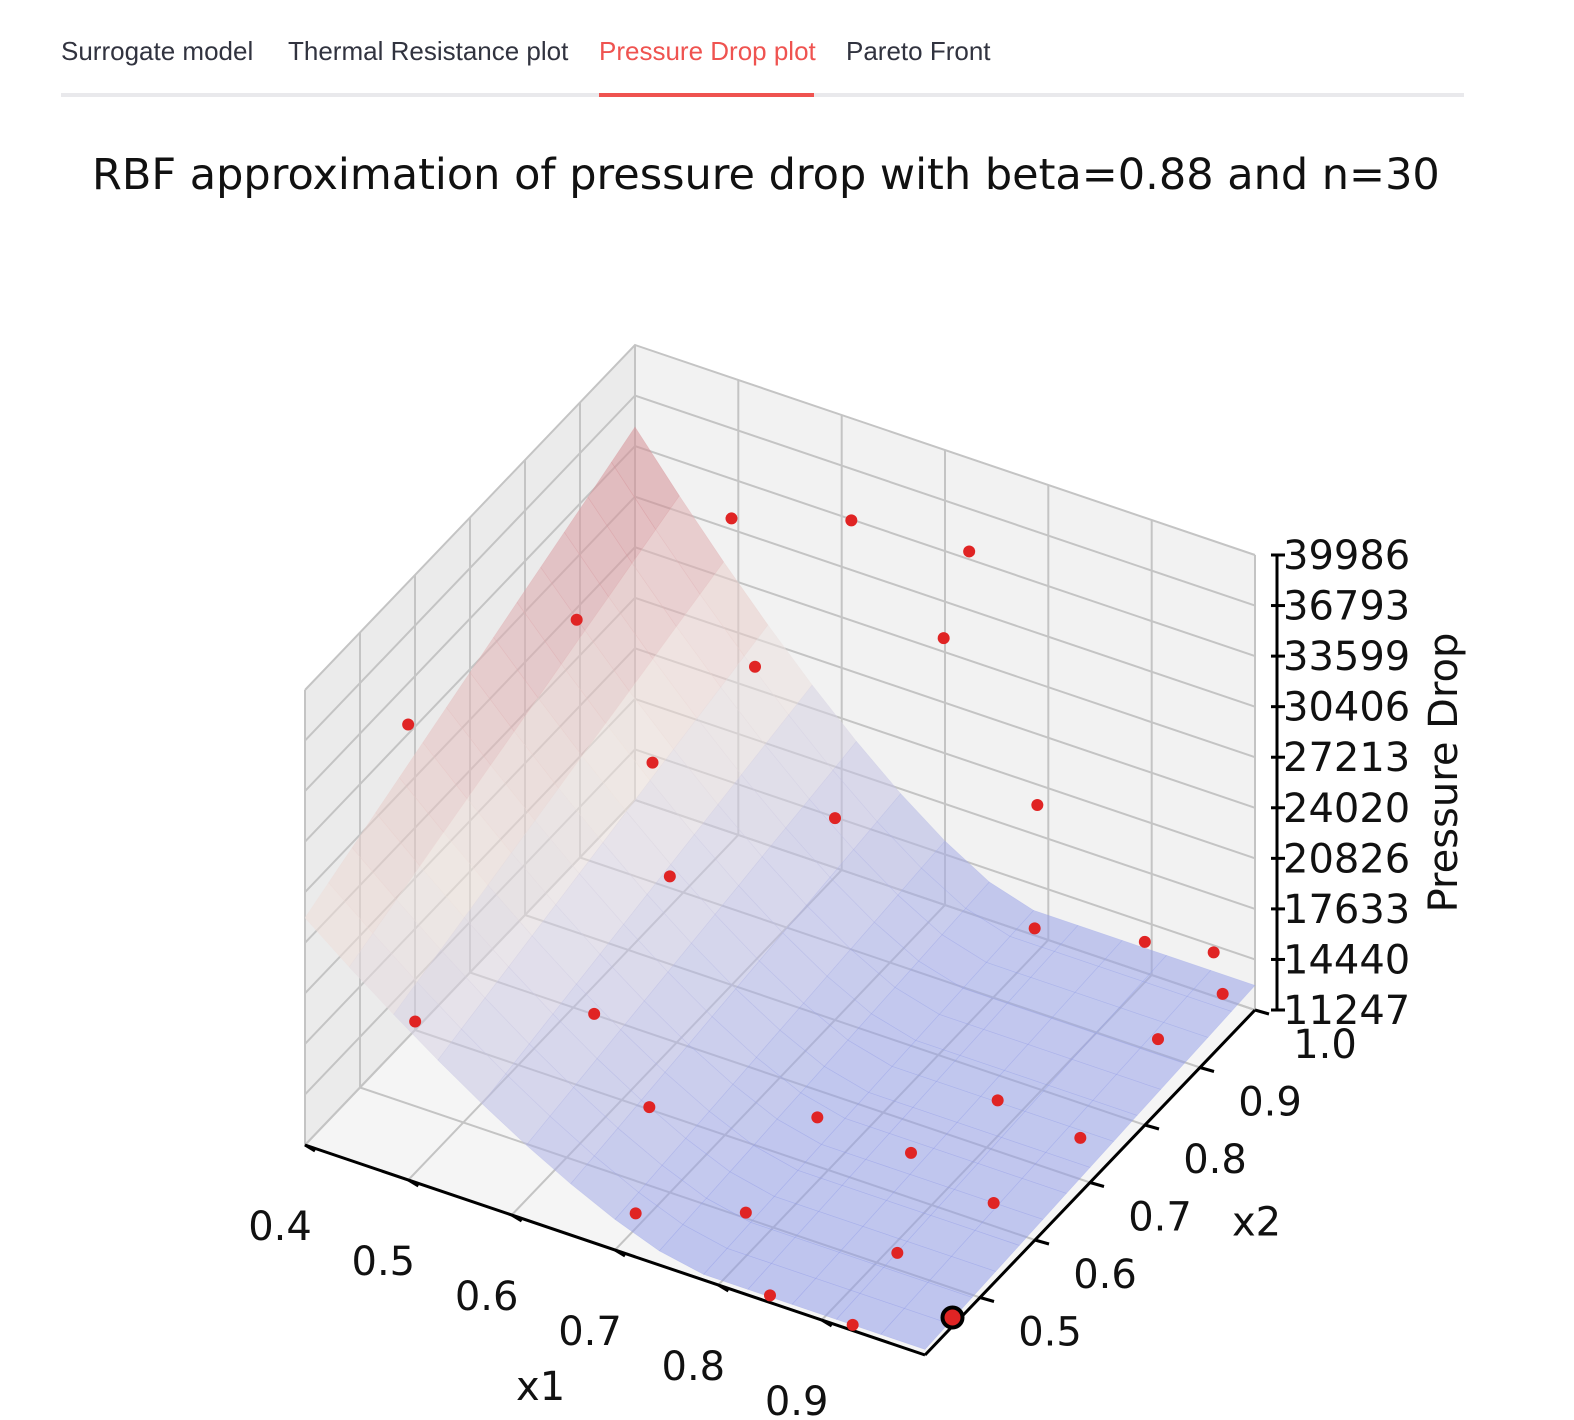  What do you see at coordinates (1346, 556) in the screenshot?
I see `z-tick-label: 39986` at bounding box center [1346, 556].